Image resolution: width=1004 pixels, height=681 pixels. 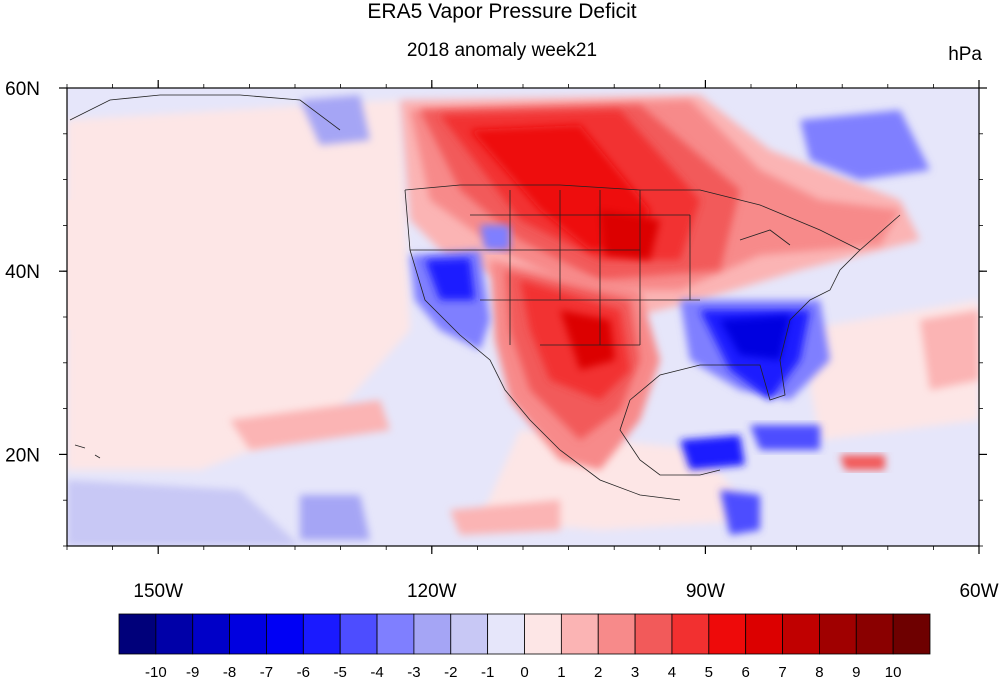 What do you see at coordinates (893, 672) in the screenshot?
I see `colorbar-label: 10` at bounding box center [893, 672].